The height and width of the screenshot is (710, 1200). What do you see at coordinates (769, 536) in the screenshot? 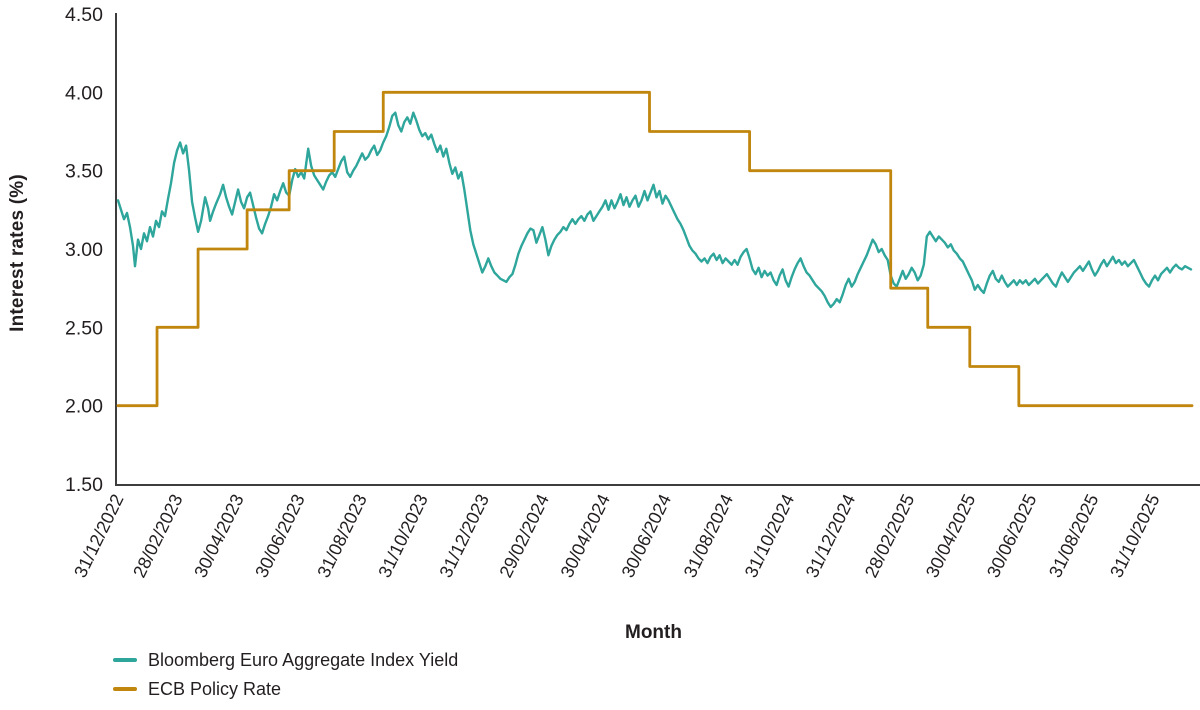
I see `x-tick-label: 31/10/2024` at bounding box center [769, 536].